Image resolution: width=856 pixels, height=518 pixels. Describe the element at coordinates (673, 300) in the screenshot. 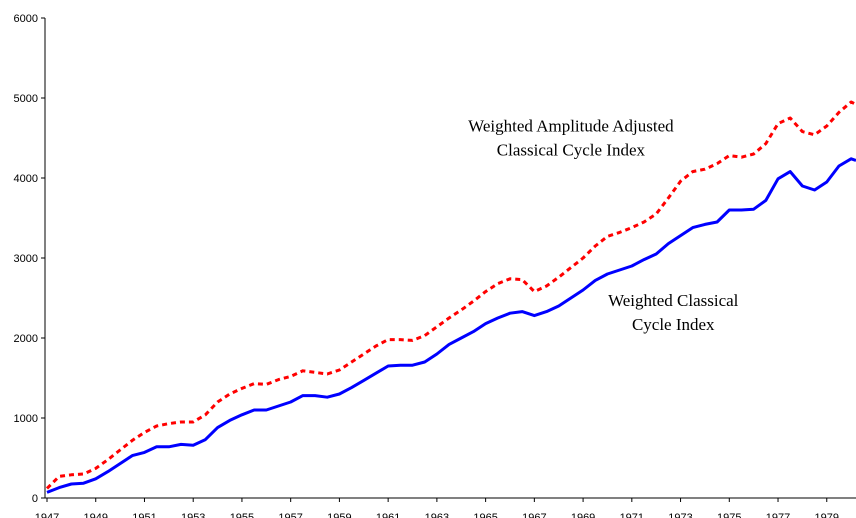

I see `annotation: Weighted Classical` at that location.